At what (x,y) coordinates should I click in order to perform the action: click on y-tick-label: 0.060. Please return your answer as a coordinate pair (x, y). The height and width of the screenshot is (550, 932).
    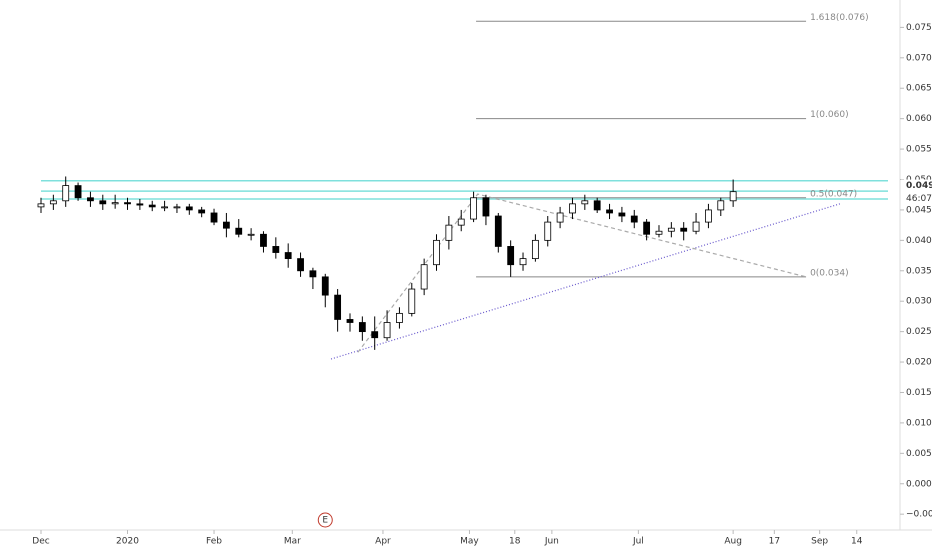
    Looking at the image, I should click on (919, 119).